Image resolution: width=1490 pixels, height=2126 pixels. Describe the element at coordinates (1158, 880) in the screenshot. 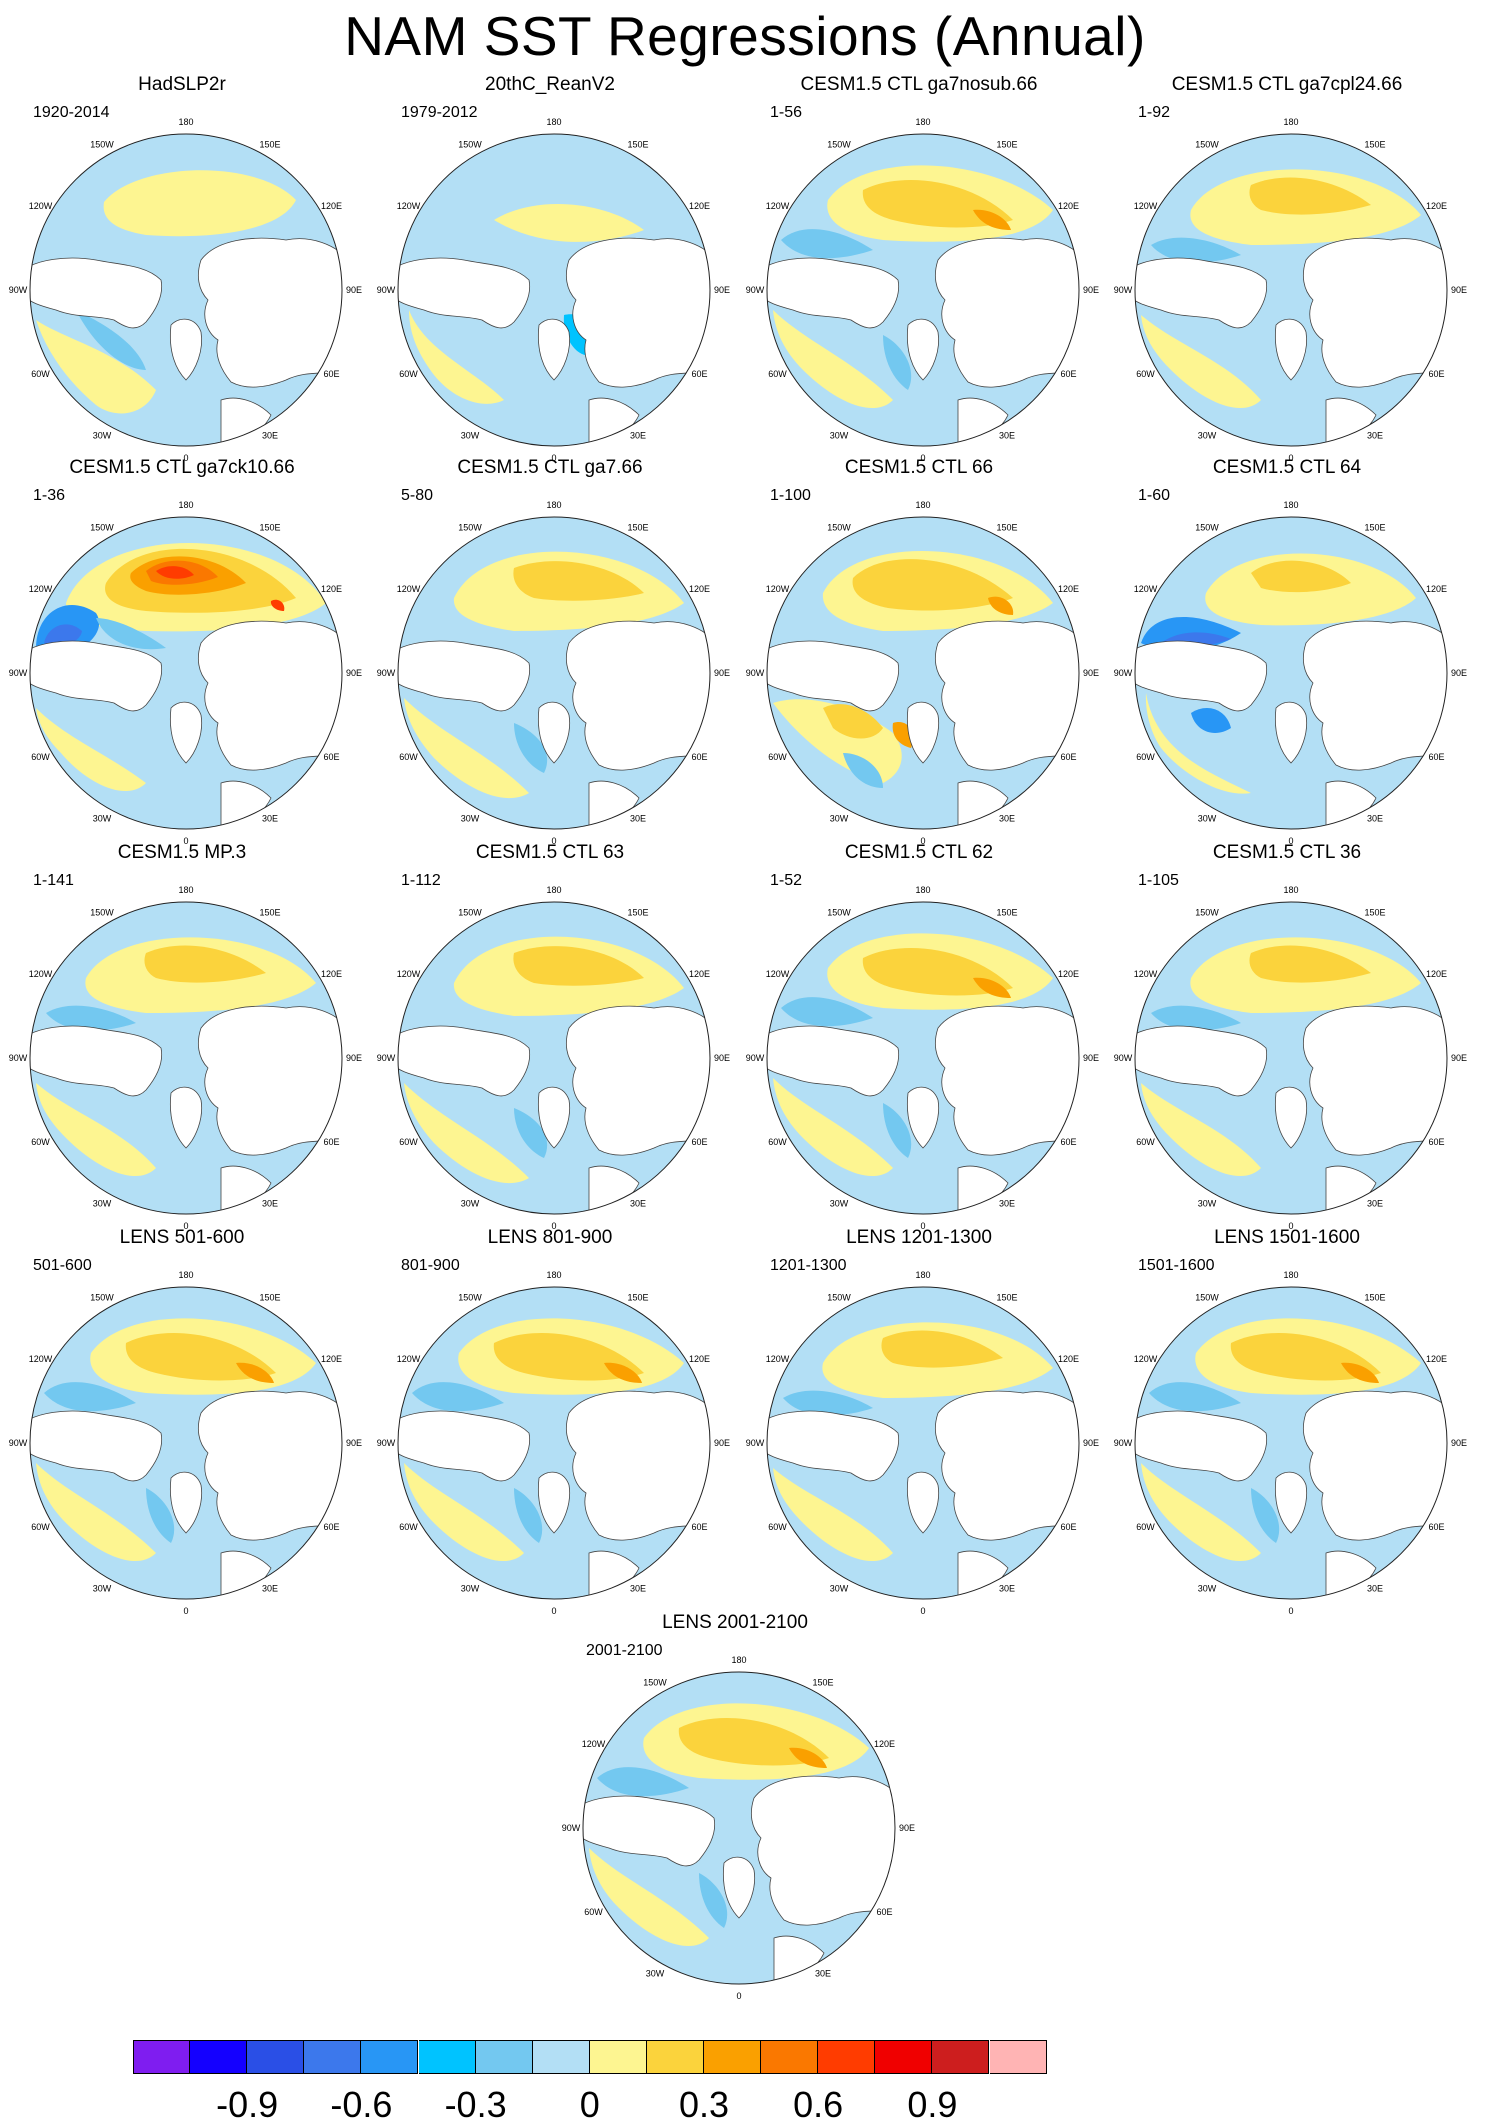

I see `panel-year-range: 1-105` at that location.